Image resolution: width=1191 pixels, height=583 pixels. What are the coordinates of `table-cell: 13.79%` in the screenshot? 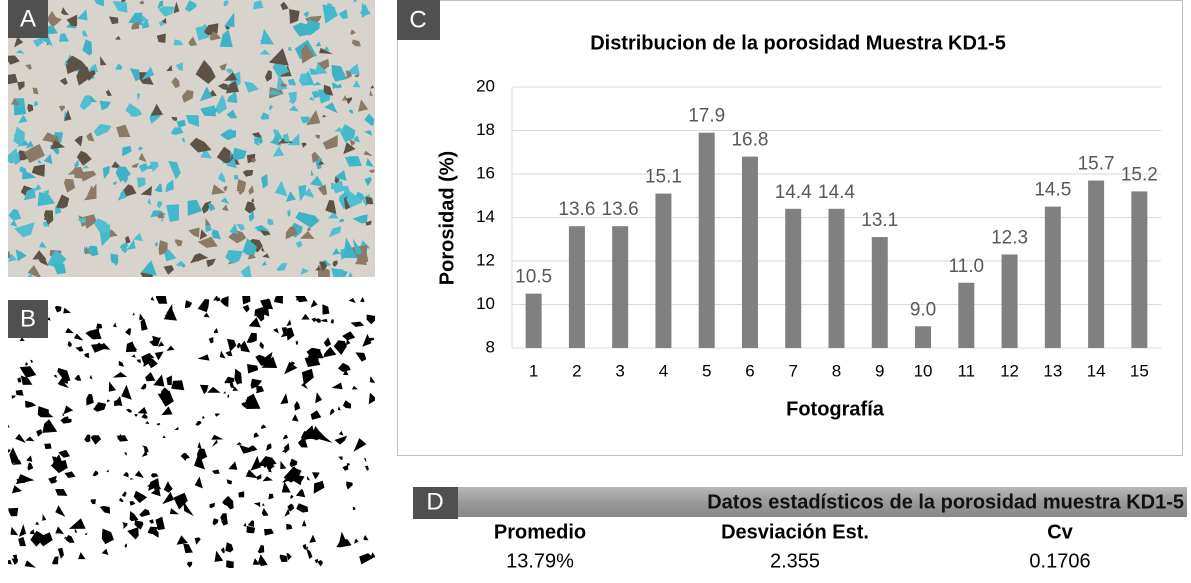 It's located at (540, 561).